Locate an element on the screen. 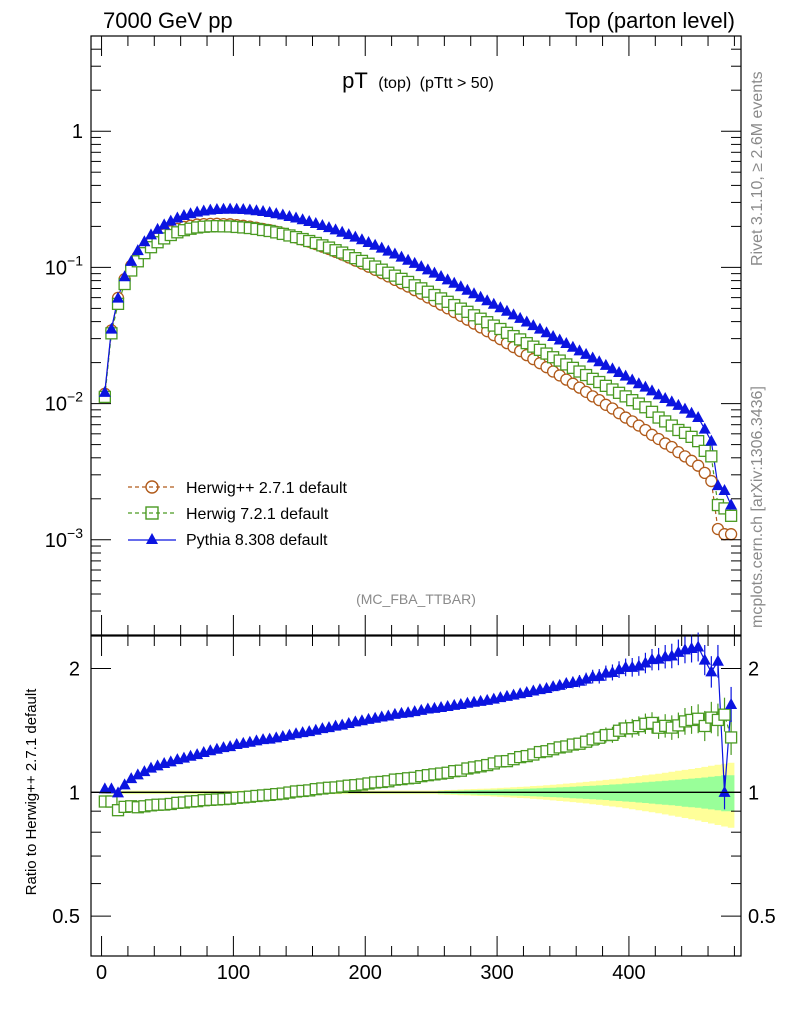 The height and width of the screenshot is (1024, 786). xtick-label: 100 is located at coordinates (233, 973).